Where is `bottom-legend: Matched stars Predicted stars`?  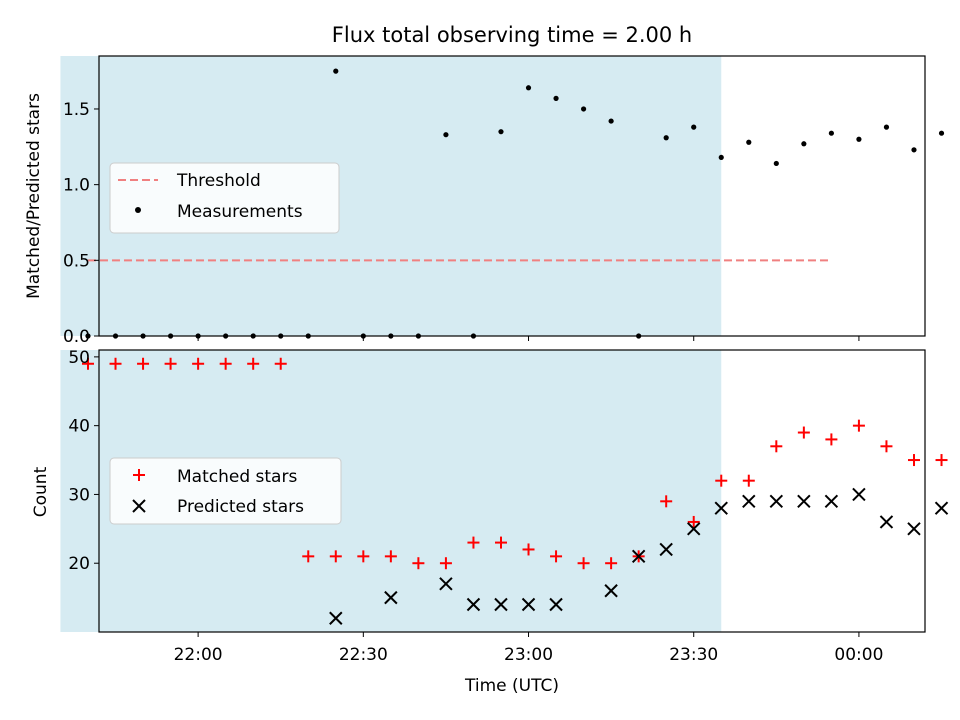 bottom-legend: Matched stars Predicted stars is located at coordinates (225, 491).